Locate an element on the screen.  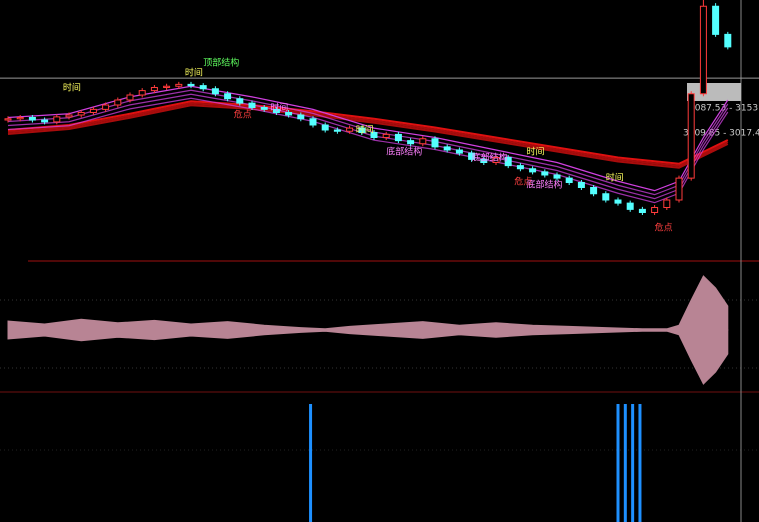
price-range-label: 3009.85 - 3017.45 is located at coordinates (721, 134).